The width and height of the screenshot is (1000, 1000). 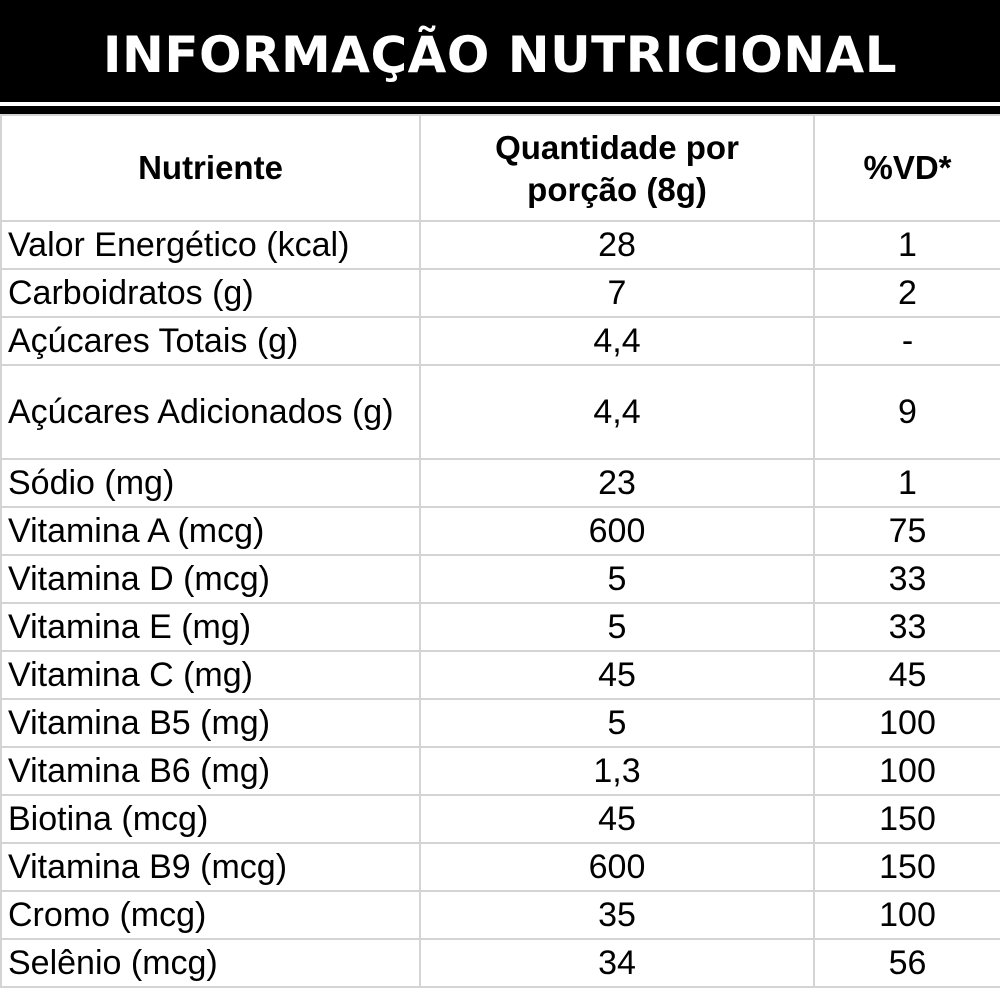 What do you see at coordinates (210, 412) in the screenshot?
I see `nutrient-name: Açúcares Adicionados (g)` at bounding box center [210, 412].